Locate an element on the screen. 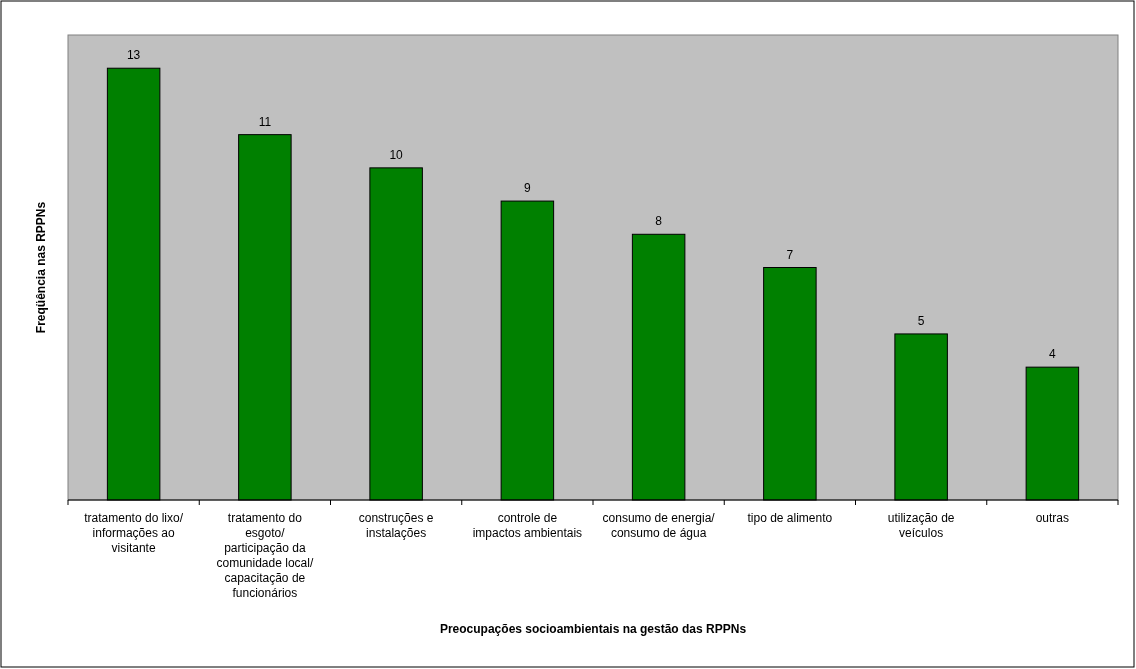 This screenshot has width=1136, height=669. data-label: 4 is located at coordinates (1053, 354).